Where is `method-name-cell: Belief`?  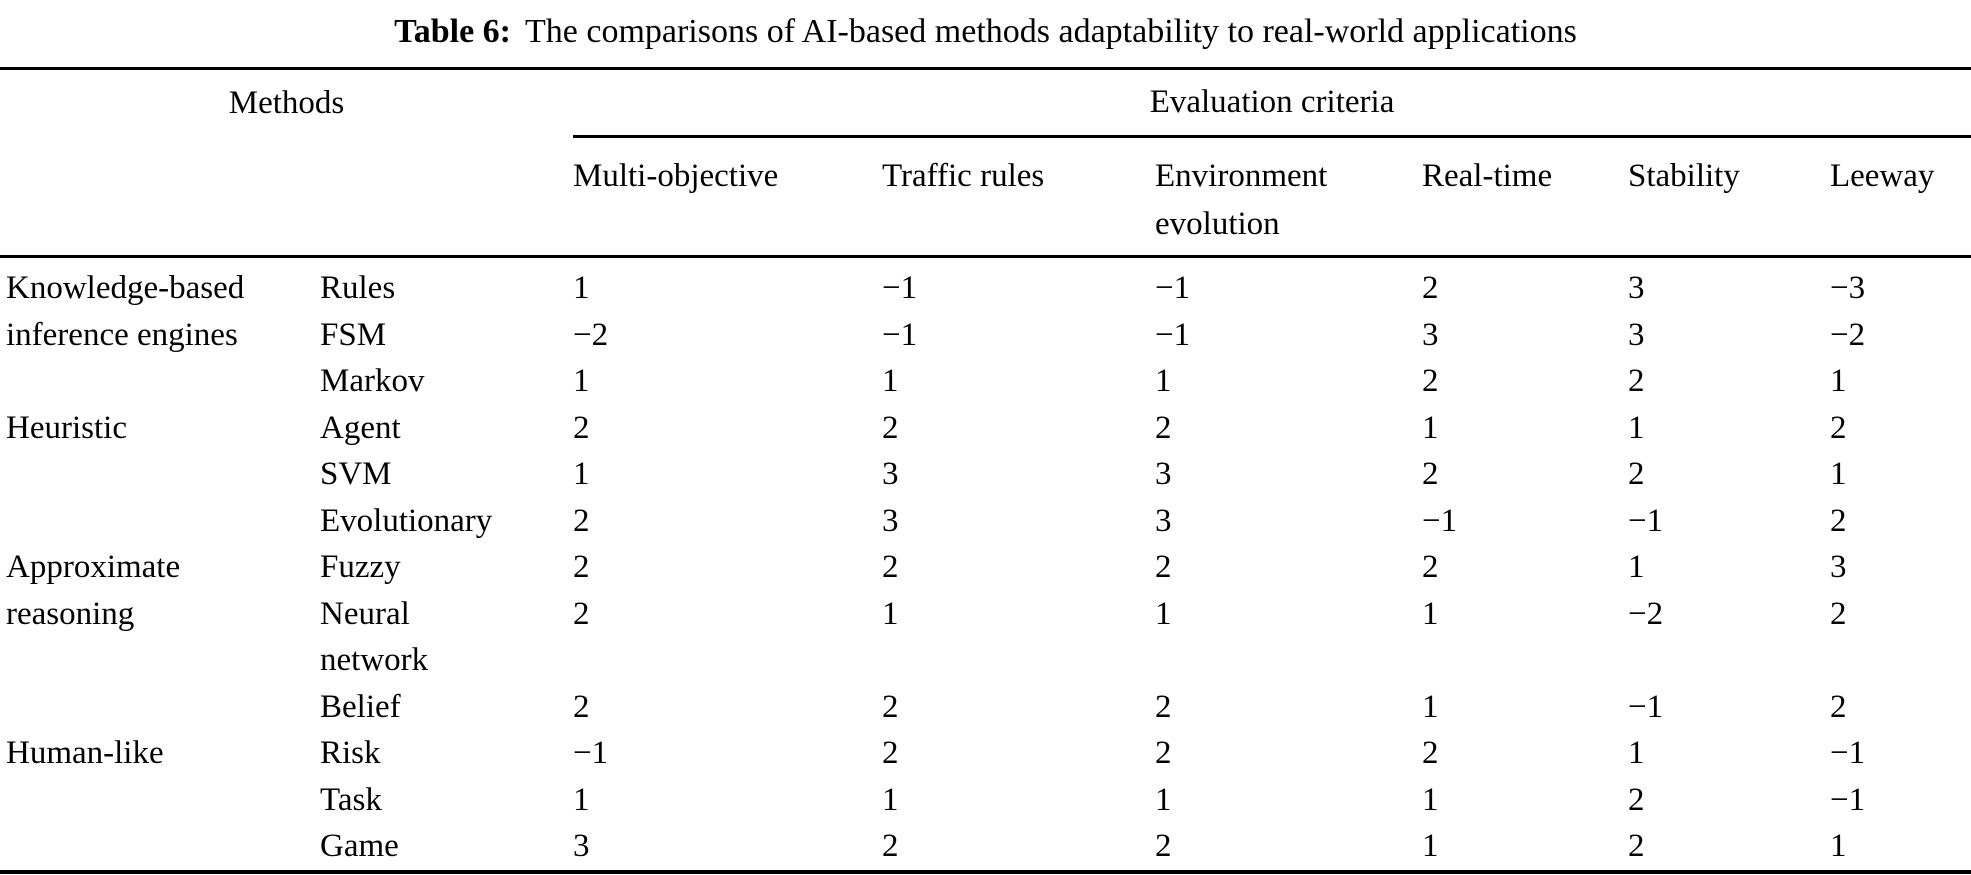
method-name-cell: Belief is located at coordinates (360, 706).